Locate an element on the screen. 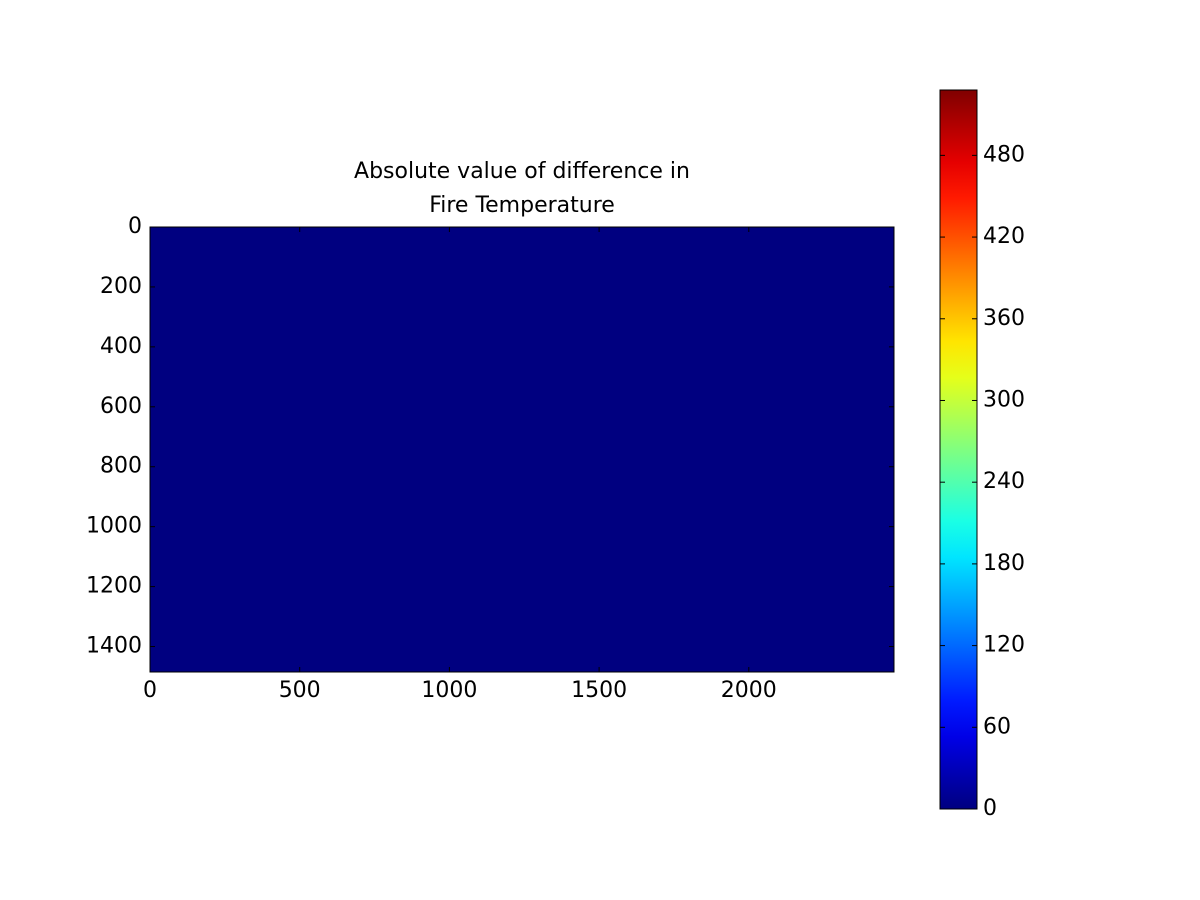  colorbar is located at coordinates (958, 449).